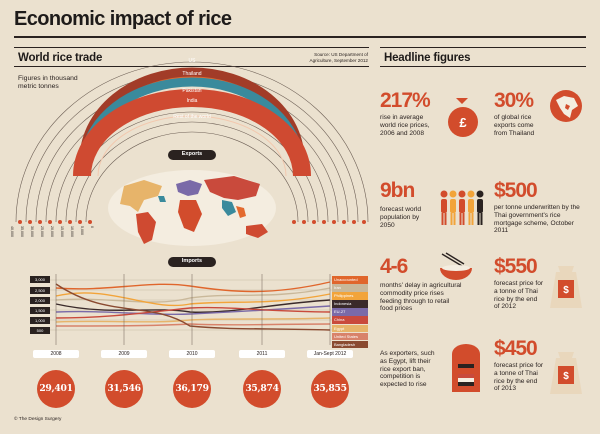 This screenshot has width=600, height=434. I want to click on line-iran, so click(193, 295).